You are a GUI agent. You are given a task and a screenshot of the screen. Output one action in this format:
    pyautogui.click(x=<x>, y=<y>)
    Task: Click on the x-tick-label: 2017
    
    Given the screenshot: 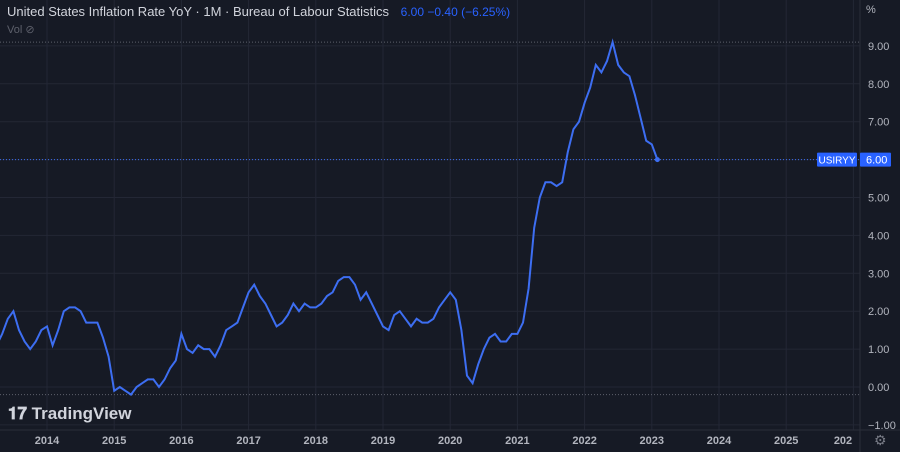 What is the action you would take?
    pyautogui.click(x=248, y=441)
    